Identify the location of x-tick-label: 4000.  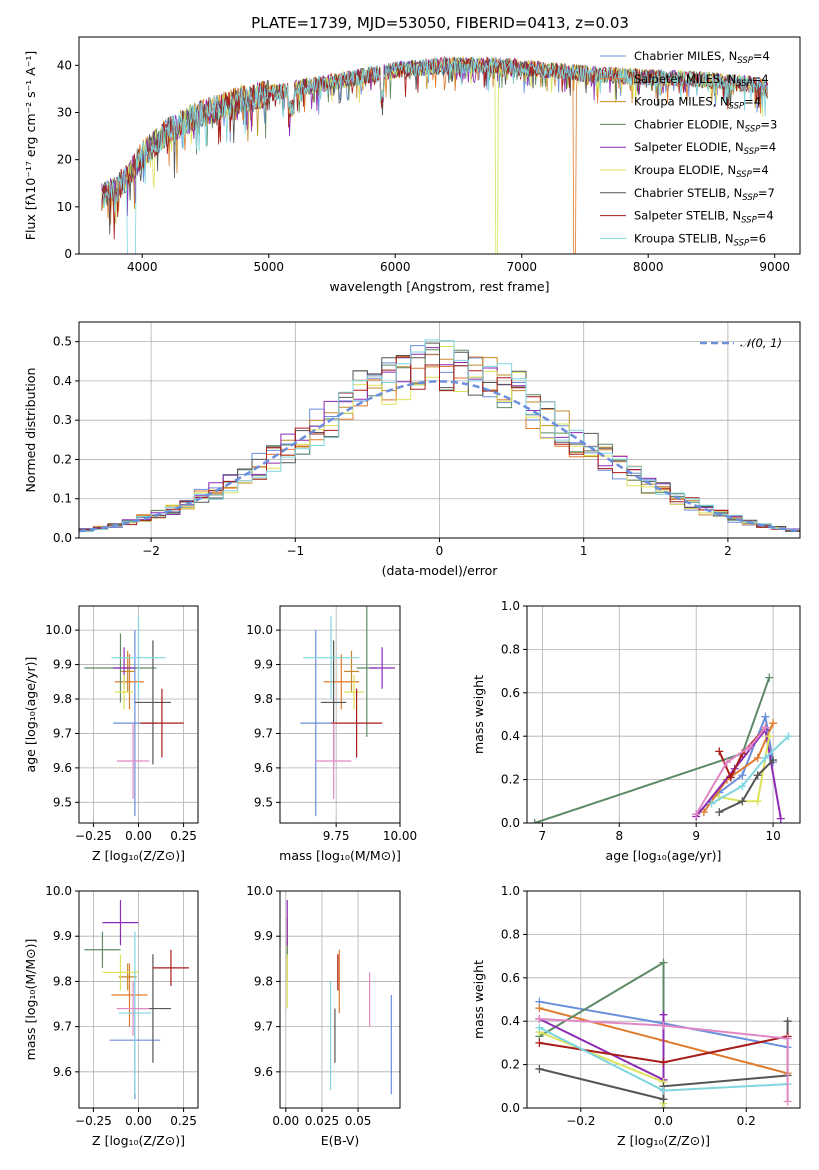
(142, 267).